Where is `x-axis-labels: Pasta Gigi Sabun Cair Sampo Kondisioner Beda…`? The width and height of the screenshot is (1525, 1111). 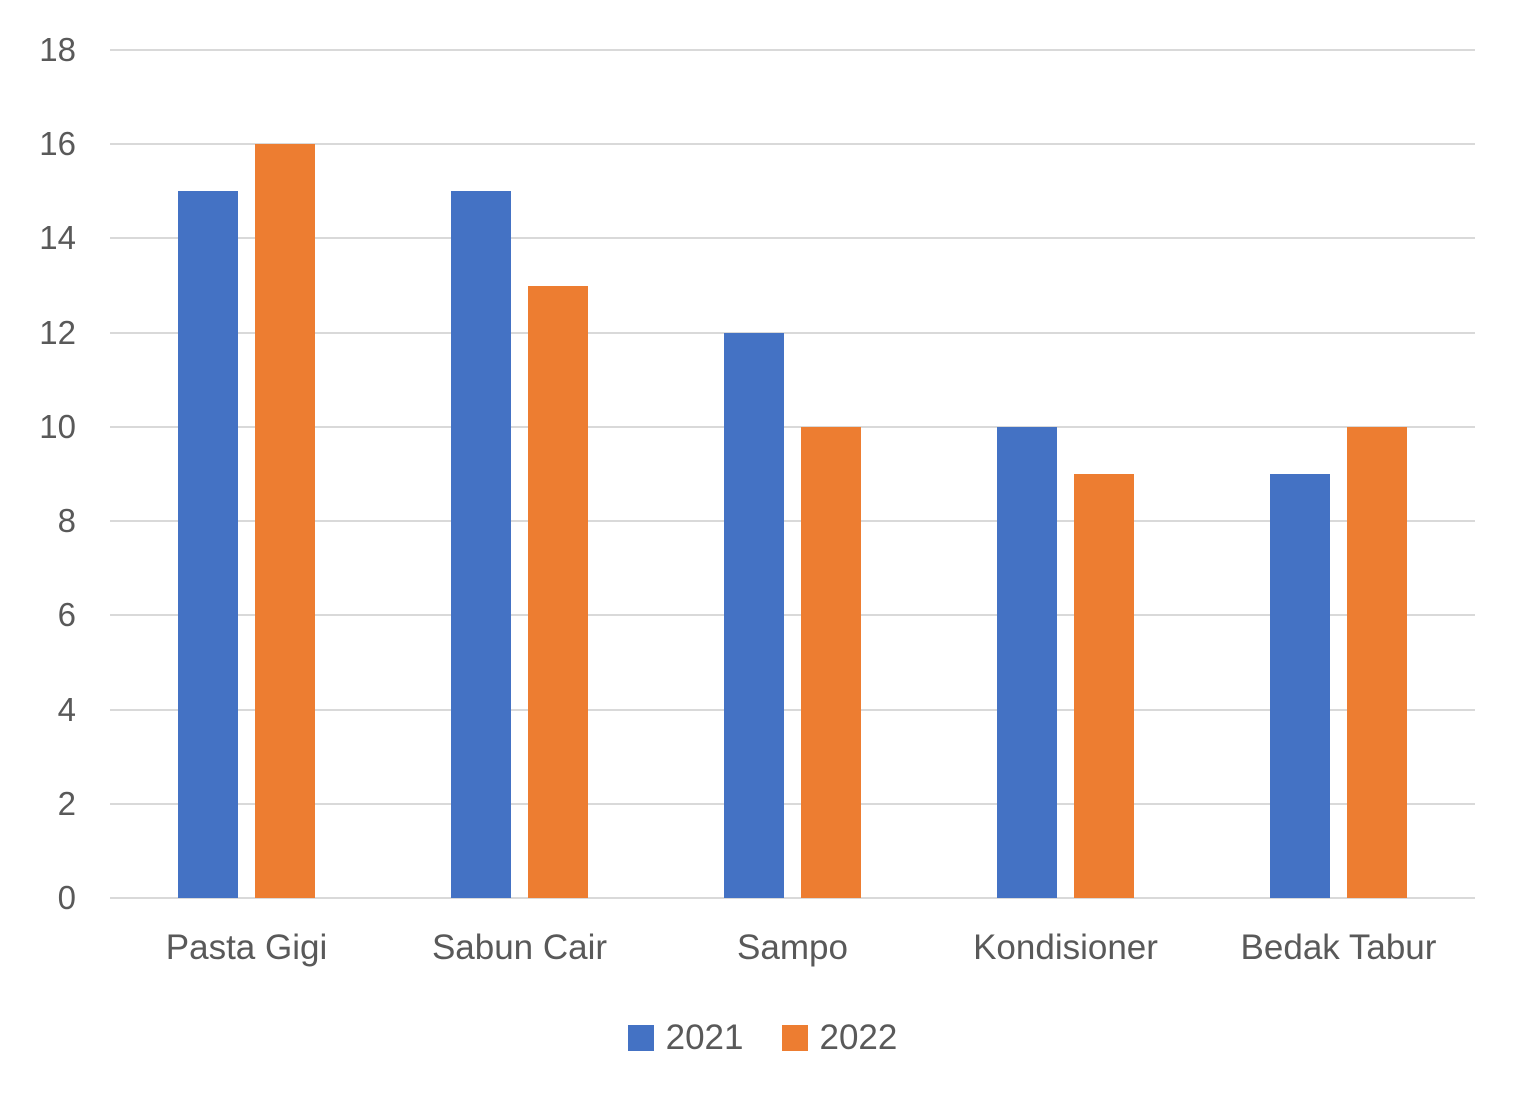
x-axis-labels: Pasta Gigi Sabun Cair Sampo Kondisioner Beda… is located at coordinates (792, 948).